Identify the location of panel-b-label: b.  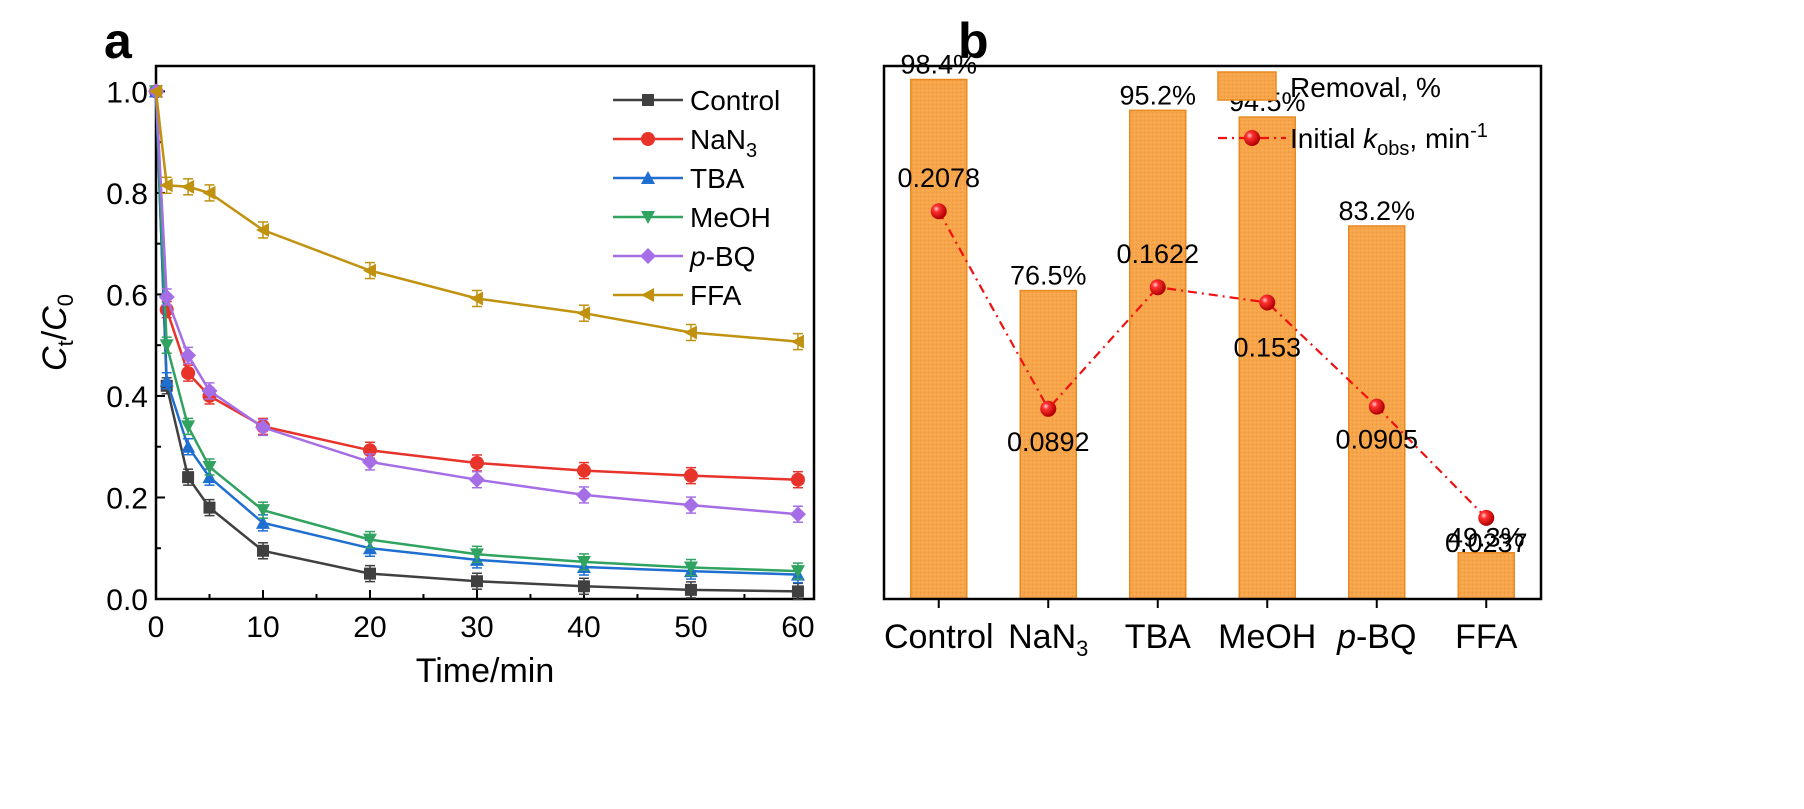
(973, 41).